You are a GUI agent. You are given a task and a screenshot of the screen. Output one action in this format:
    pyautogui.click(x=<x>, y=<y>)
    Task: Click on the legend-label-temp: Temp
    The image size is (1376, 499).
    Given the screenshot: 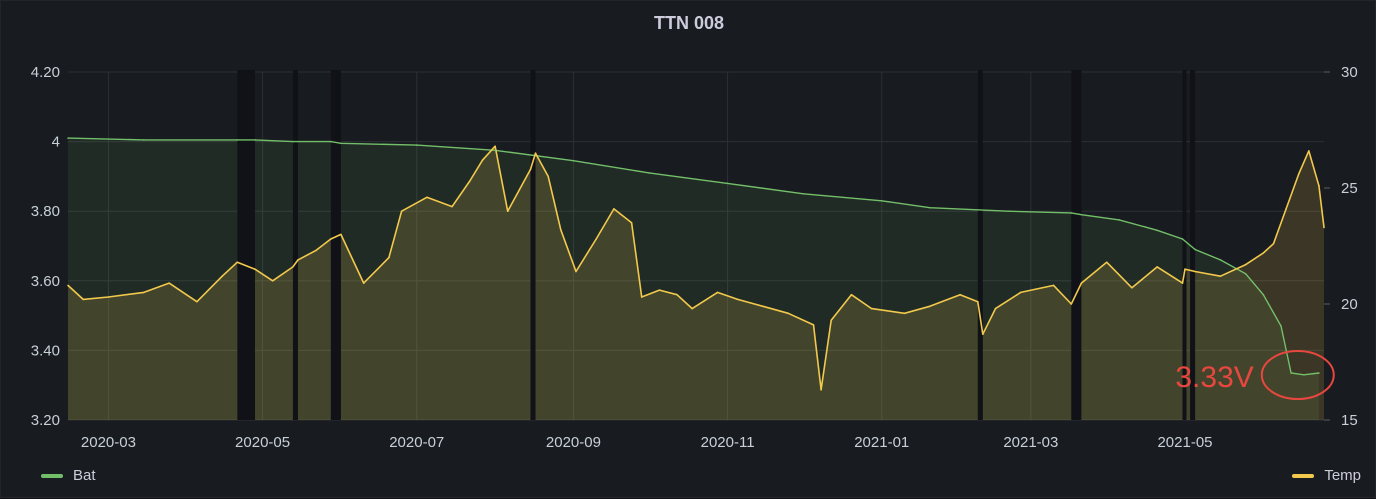 What is the action you would take?
    pyautogui.click(x=1342, y=475)
    